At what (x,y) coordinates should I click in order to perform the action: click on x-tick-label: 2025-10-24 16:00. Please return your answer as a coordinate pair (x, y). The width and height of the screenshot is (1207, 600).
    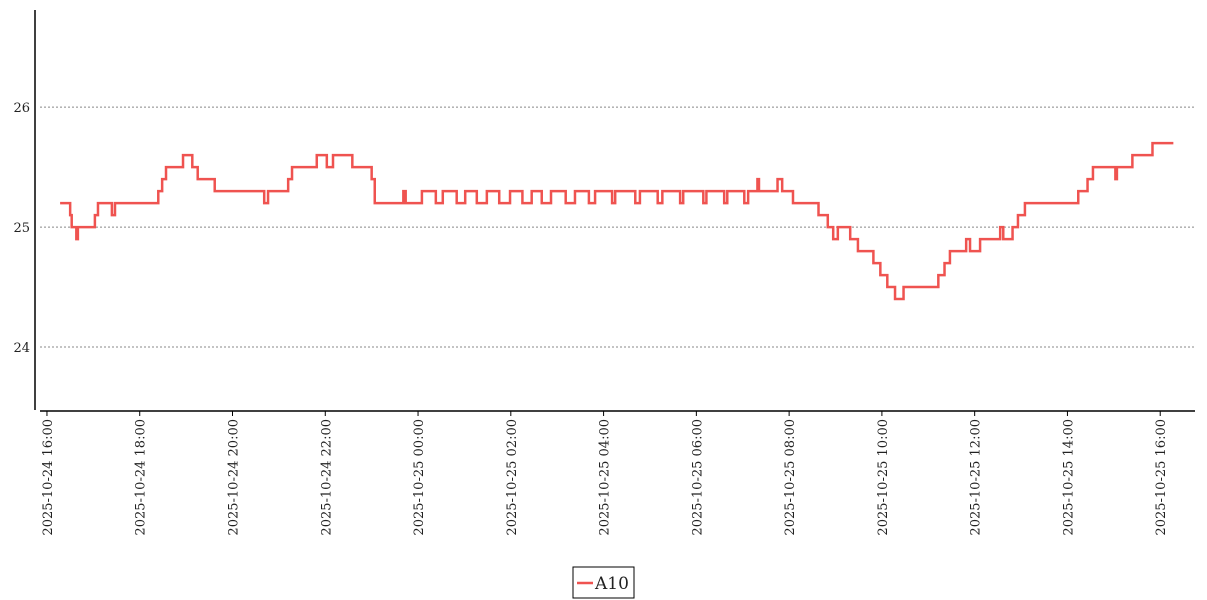
    Looking at the image, I should click on (48, 477).